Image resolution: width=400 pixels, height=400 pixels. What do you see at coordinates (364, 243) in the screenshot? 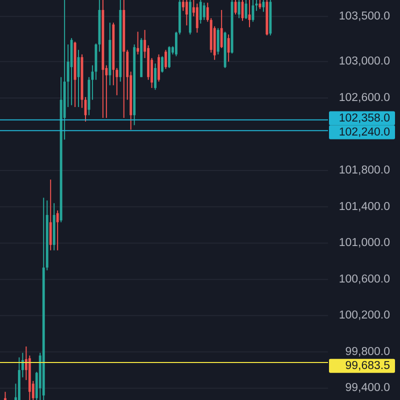
I see `y-tick-label: 101,000.0` at bounding box center [364, 243].